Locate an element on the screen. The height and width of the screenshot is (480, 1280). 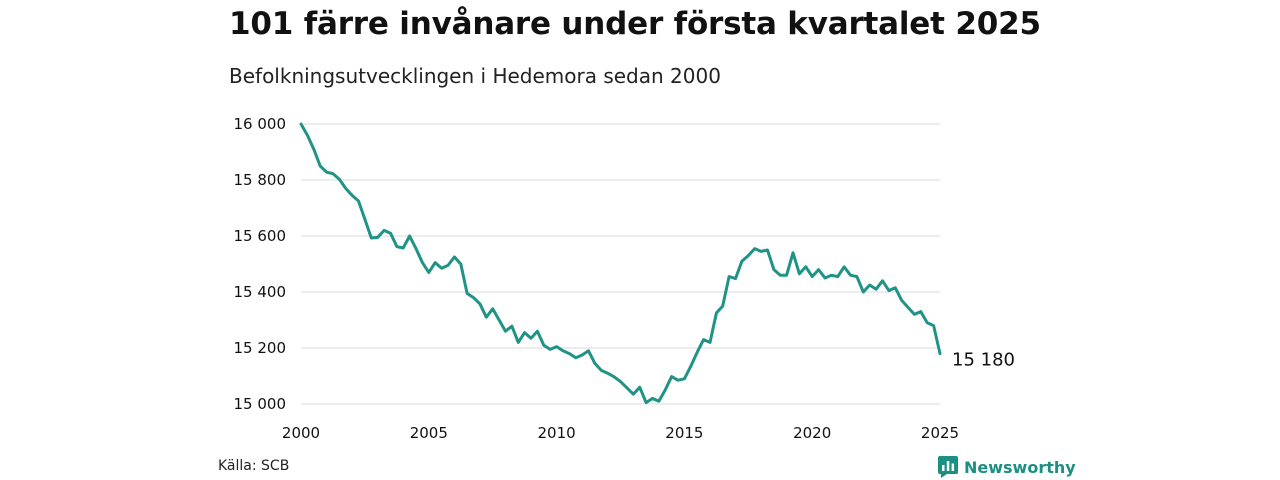
x-tick-label: 2005 is located at coordinates (429, 433).